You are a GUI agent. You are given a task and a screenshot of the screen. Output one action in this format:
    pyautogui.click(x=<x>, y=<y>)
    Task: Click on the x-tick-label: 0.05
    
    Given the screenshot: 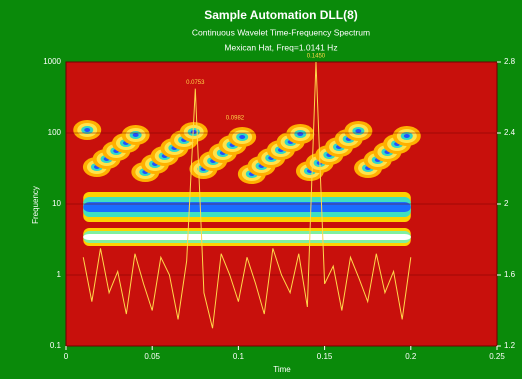 What is the action you would take?
    pyautogui.click(x=152, y=356)
    